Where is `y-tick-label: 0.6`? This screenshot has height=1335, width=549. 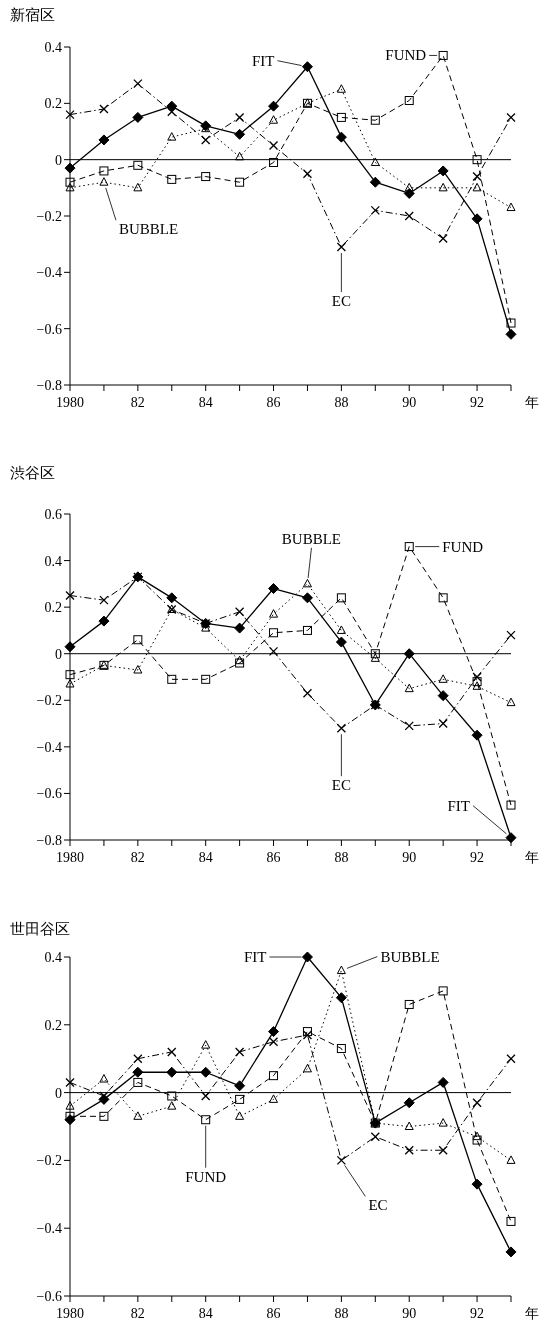
y-tick-label: 0.6 is located at coordinates (53, 514).